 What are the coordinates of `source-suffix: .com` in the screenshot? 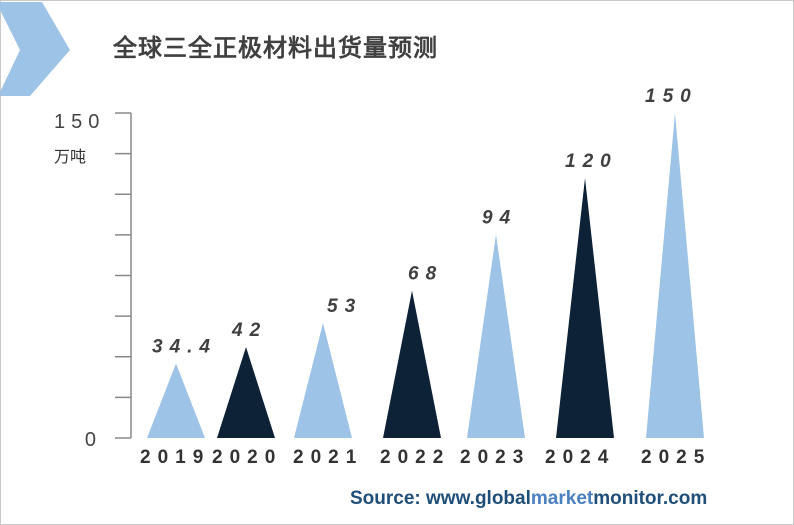 It's located at (685, 498).